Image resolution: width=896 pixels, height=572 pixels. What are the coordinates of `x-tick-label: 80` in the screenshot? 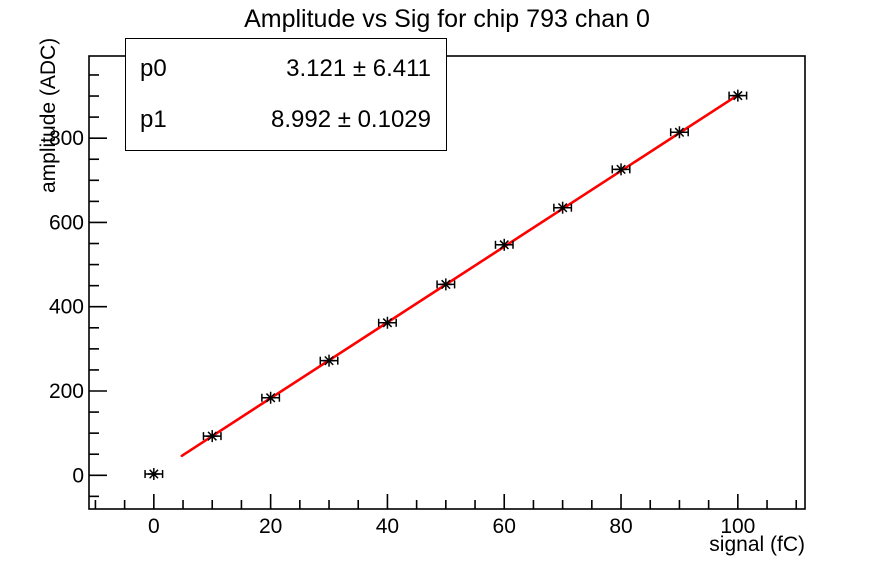 It's located at (620, 526).